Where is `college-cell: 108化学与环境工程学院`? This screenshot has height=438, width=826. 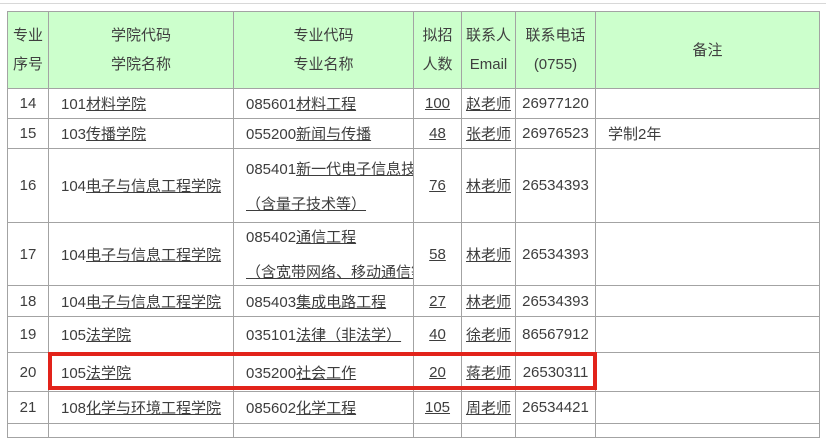
college-cell: 108化学与环境工程学院 is located at coordinates (141, 407).